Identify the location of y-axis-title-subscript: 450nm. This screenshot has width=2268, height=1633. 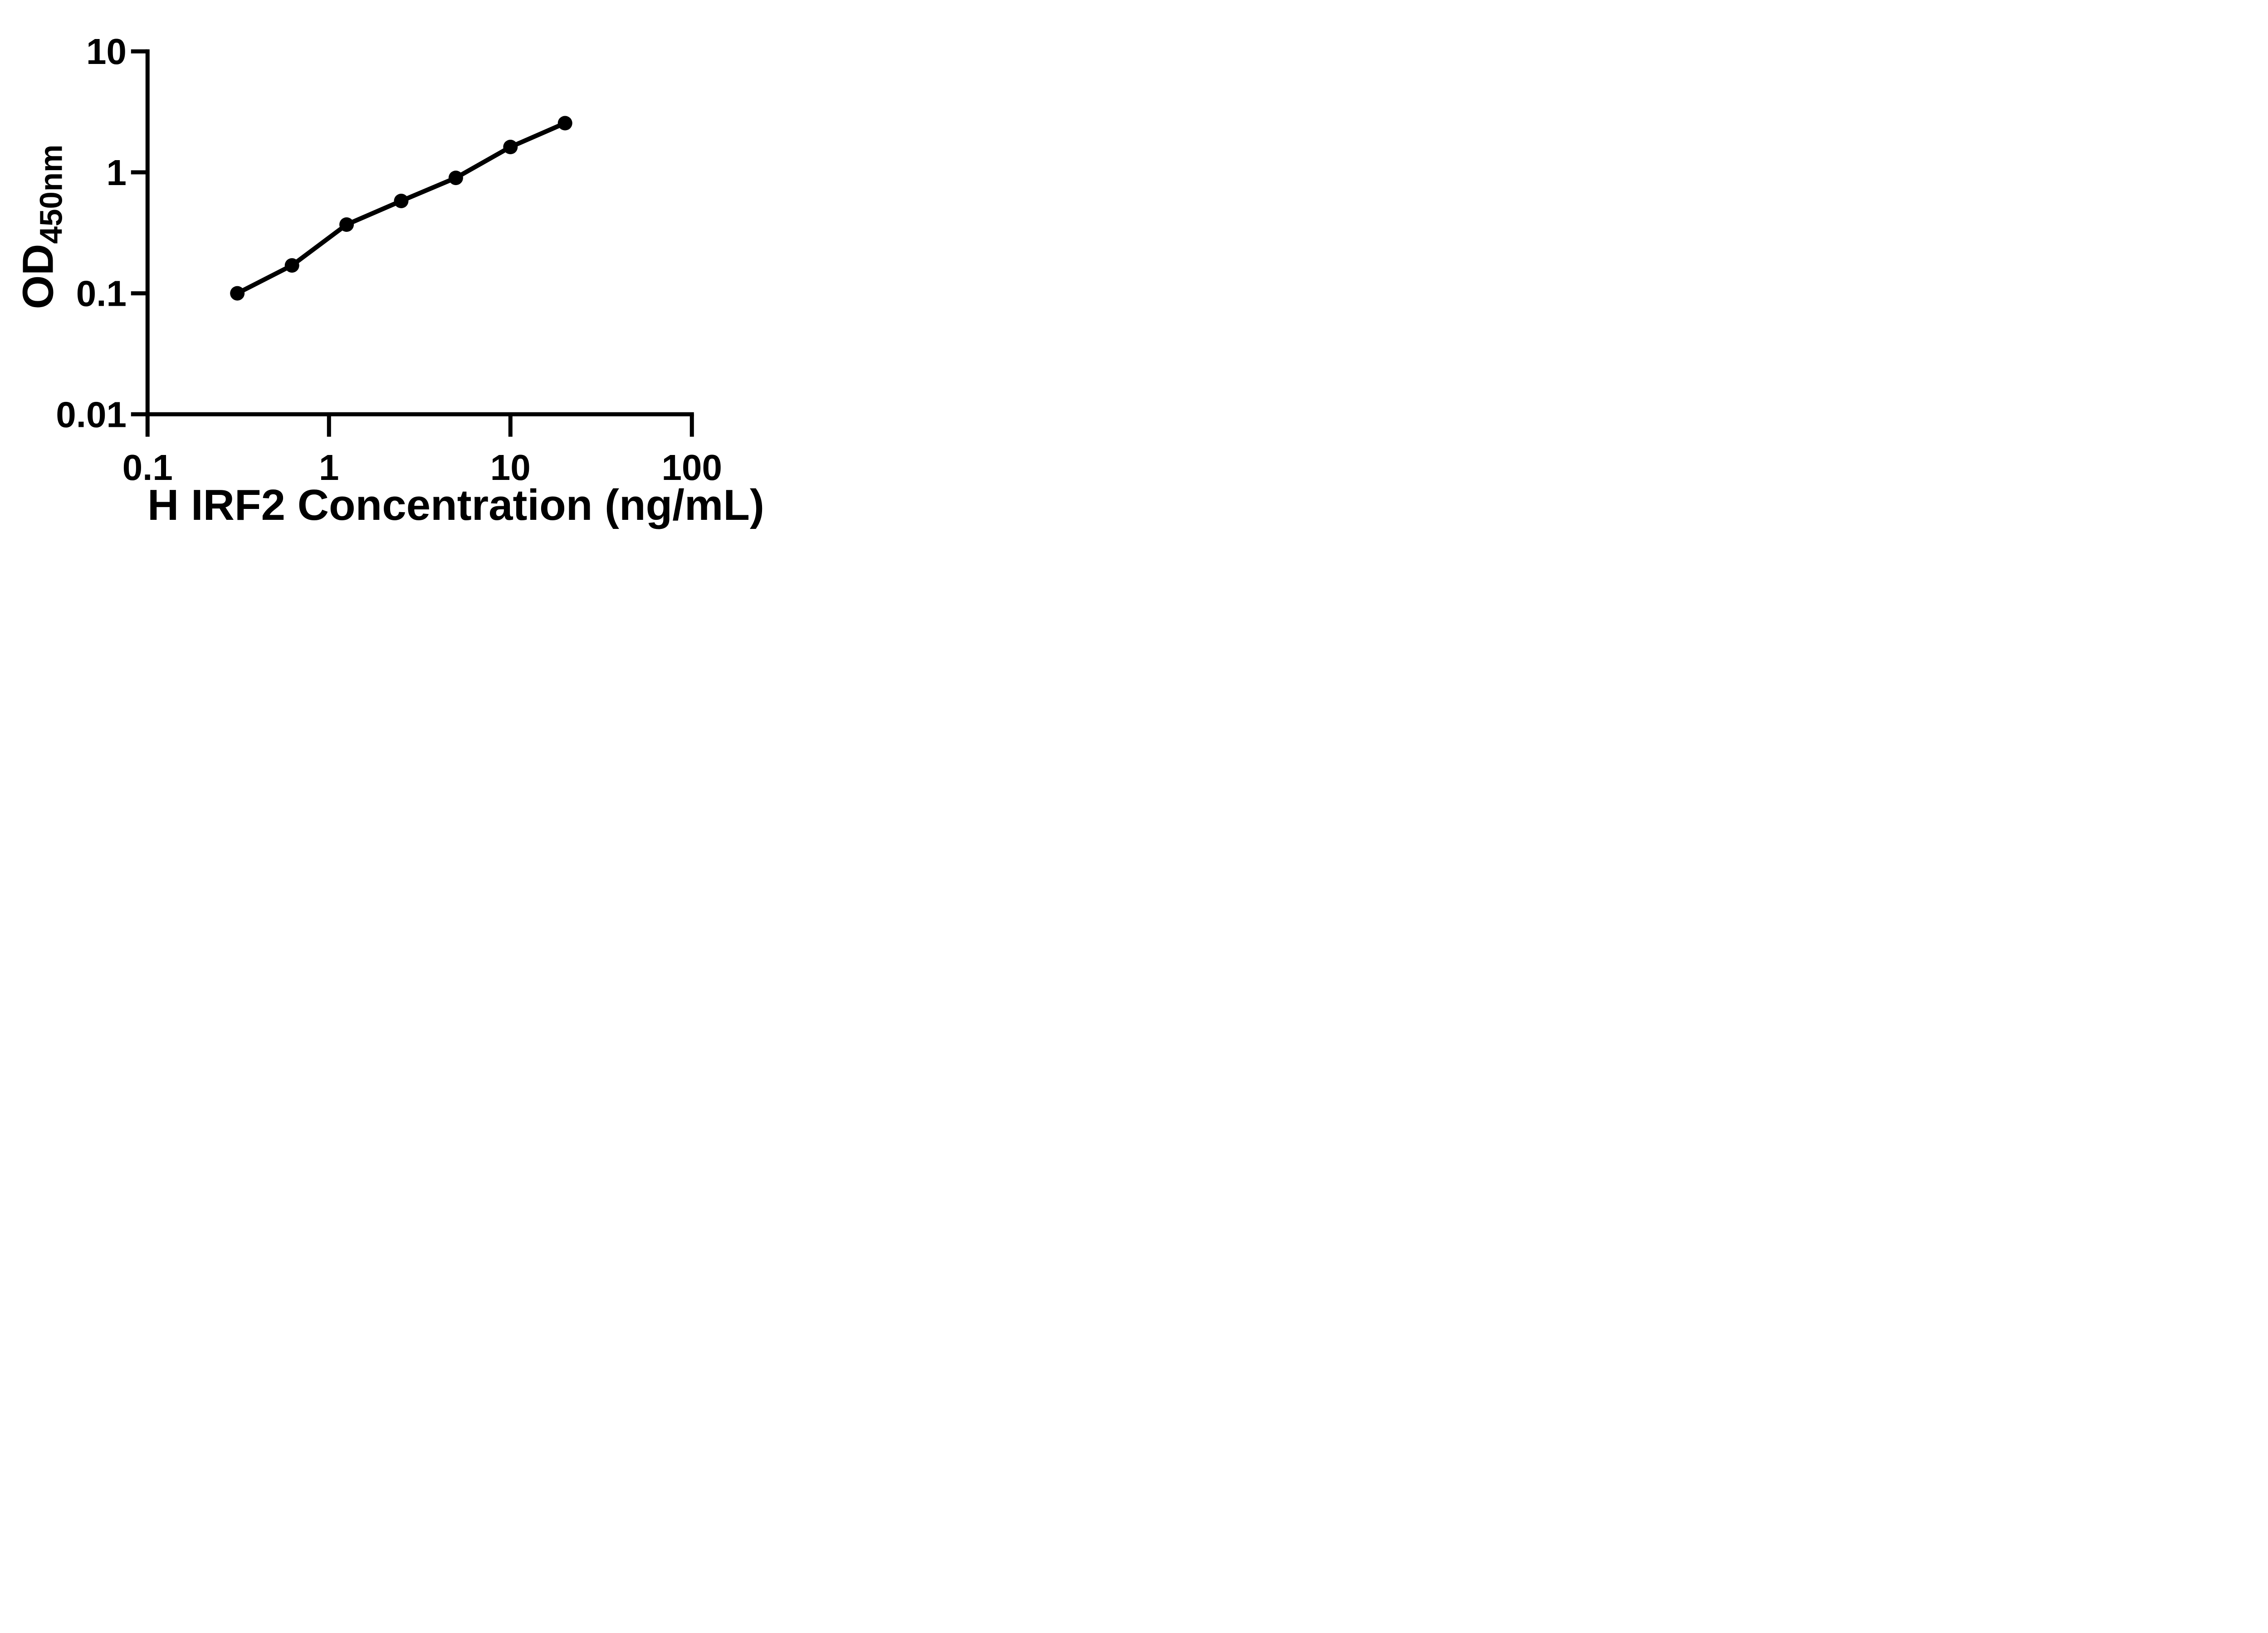
(51, 194).